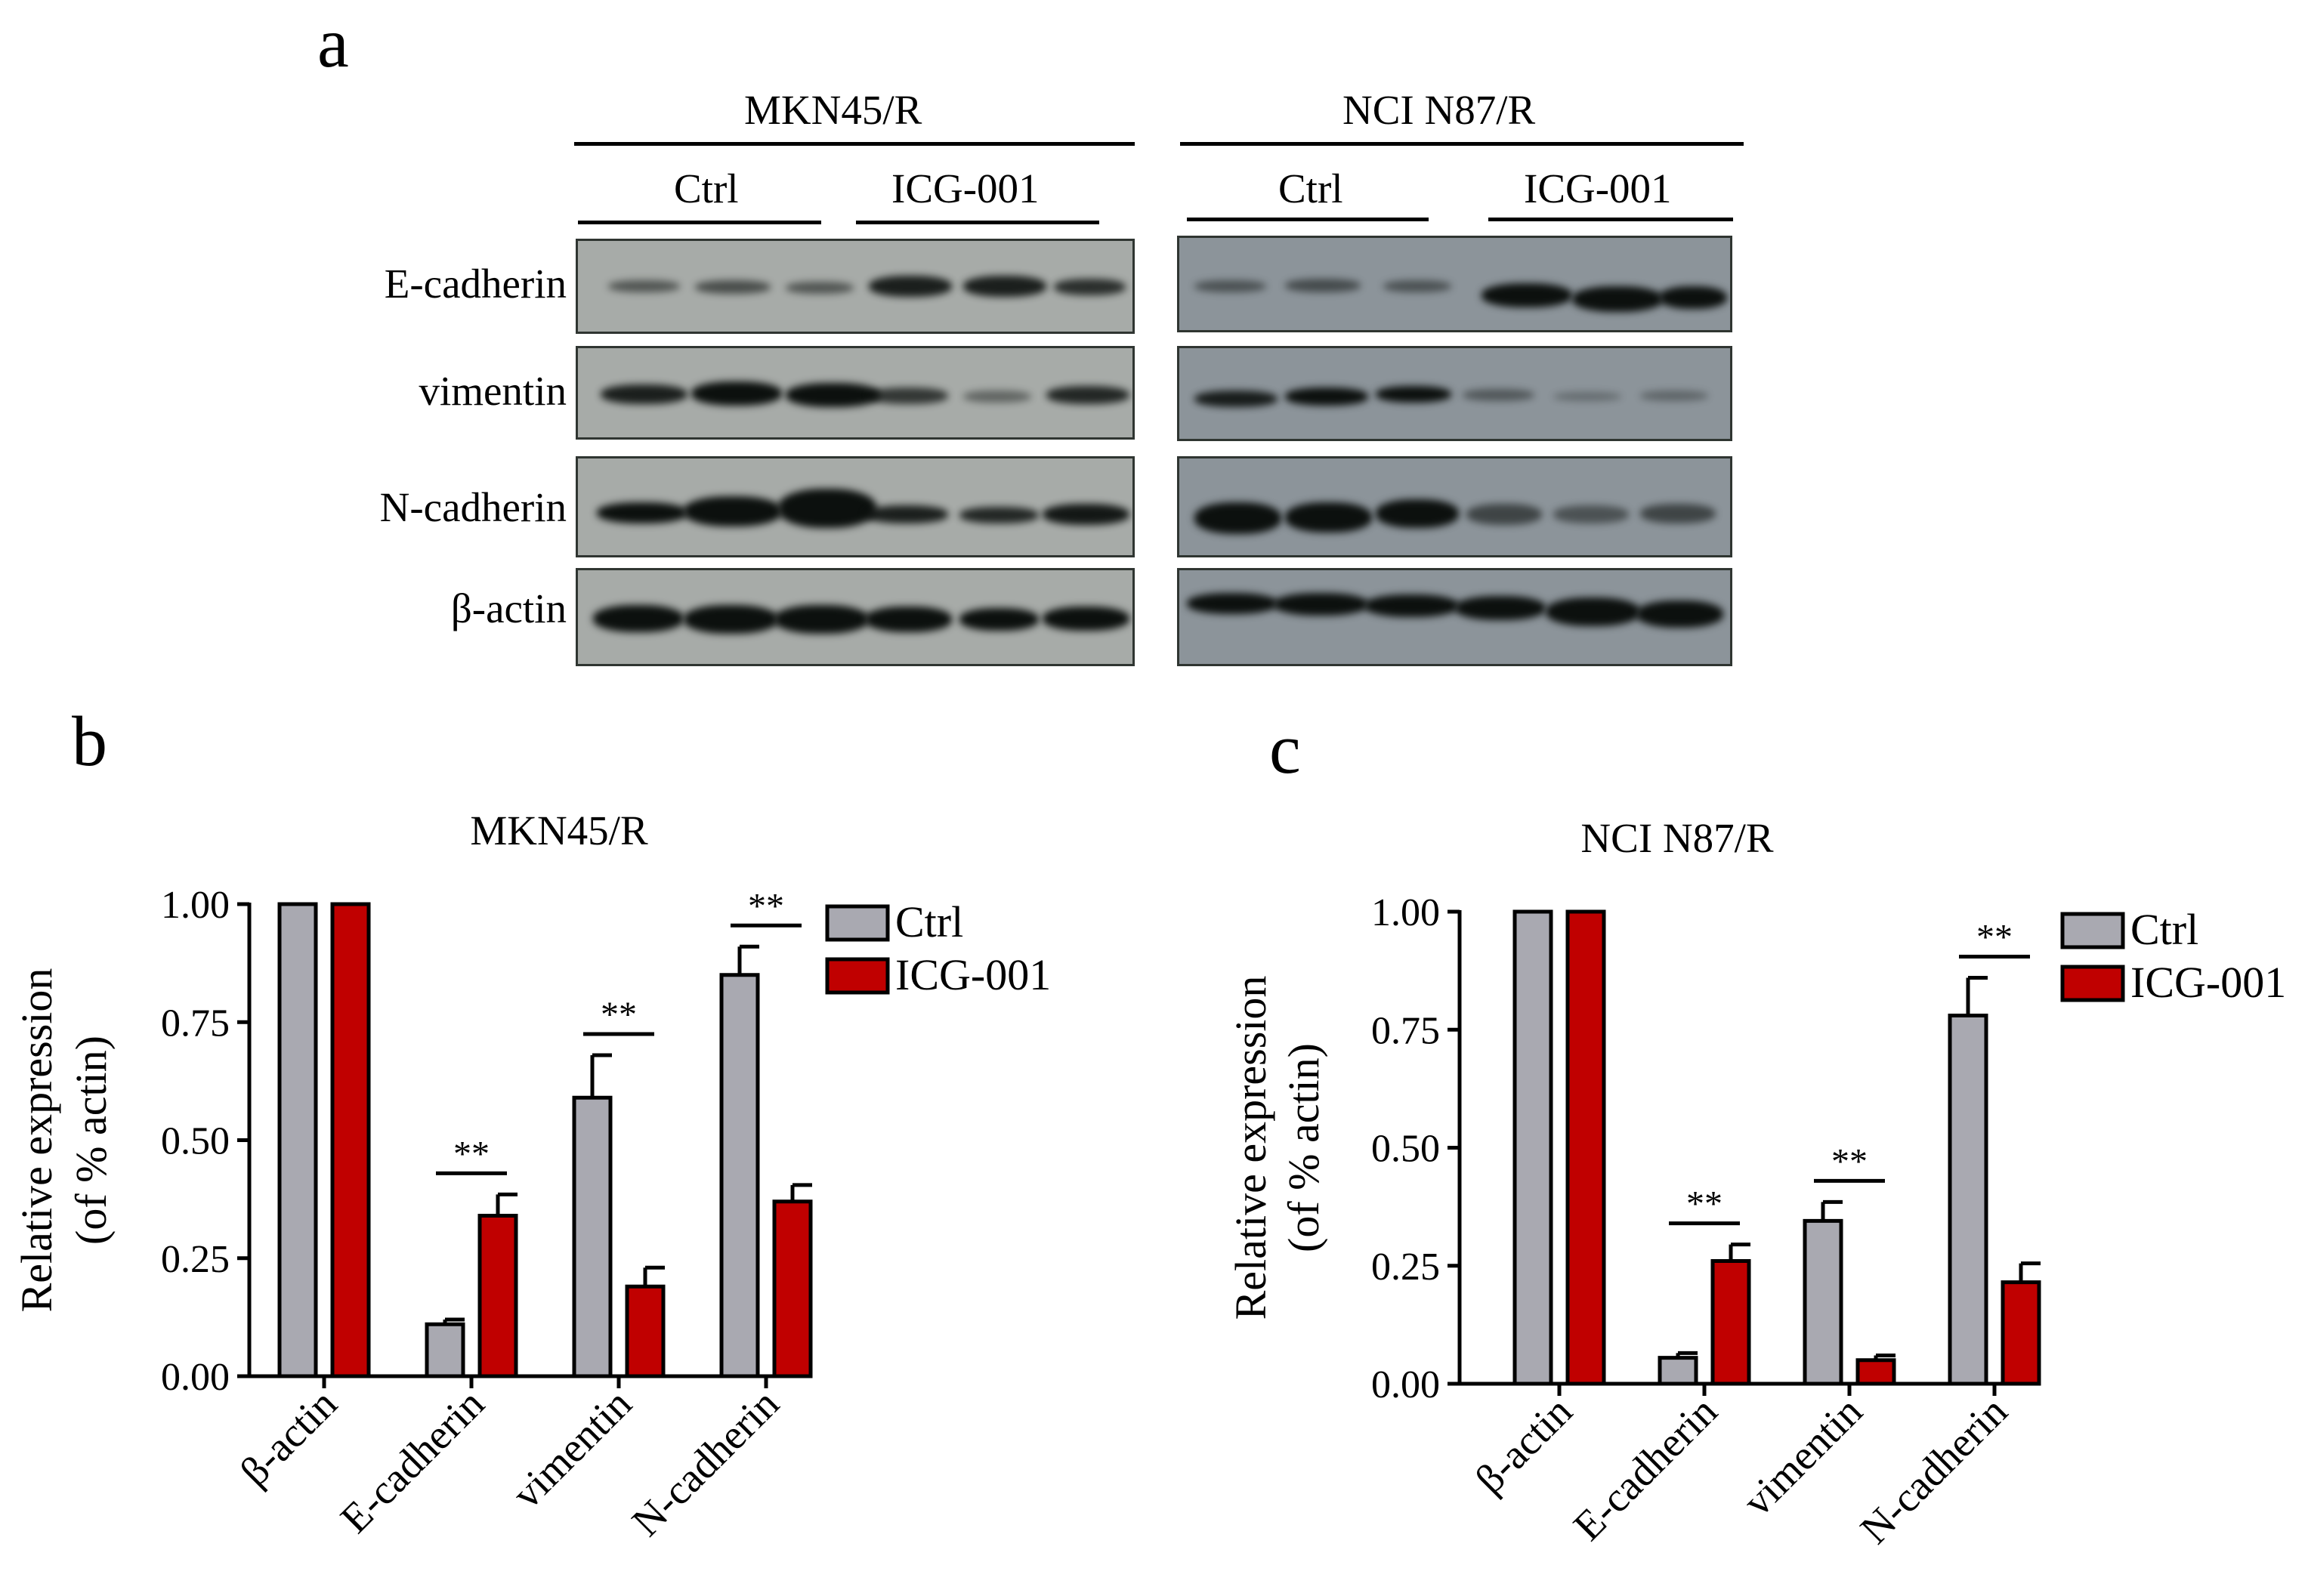 This screenshot has height=1596, width=2308. What do you see at coordinates (1676, 838) in the screenshot?
I see `chart-title: NCI N87/R` at bounding box center [1676, 838].